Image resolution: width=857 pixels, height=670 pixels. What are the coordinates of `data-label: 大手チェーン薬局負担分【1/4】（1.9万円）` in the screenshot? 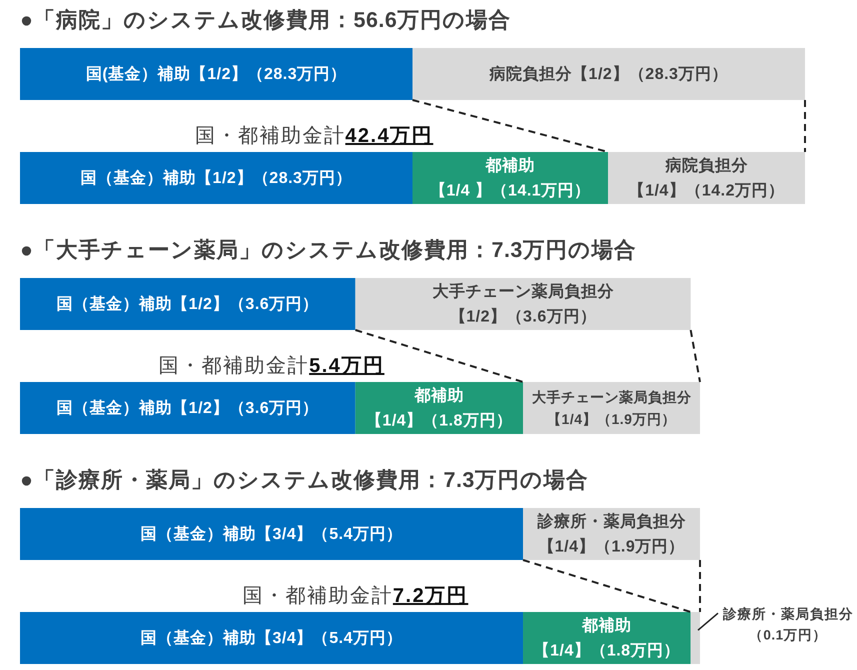 It's located at (612, 408).